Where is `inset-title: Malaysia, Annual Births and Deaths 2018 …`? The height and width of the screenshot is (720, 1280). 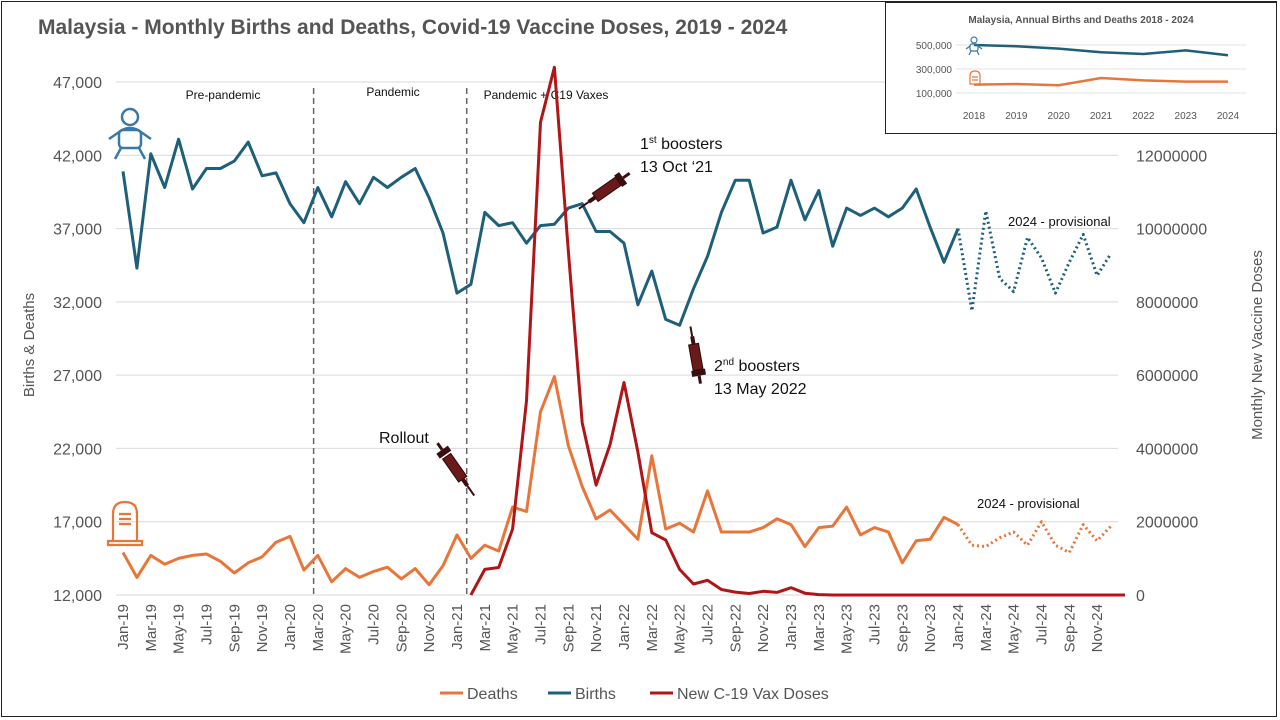 inset-title: Malaysia, Annual Births and Deaths 2018 … is located at coordinates (1081, 20).